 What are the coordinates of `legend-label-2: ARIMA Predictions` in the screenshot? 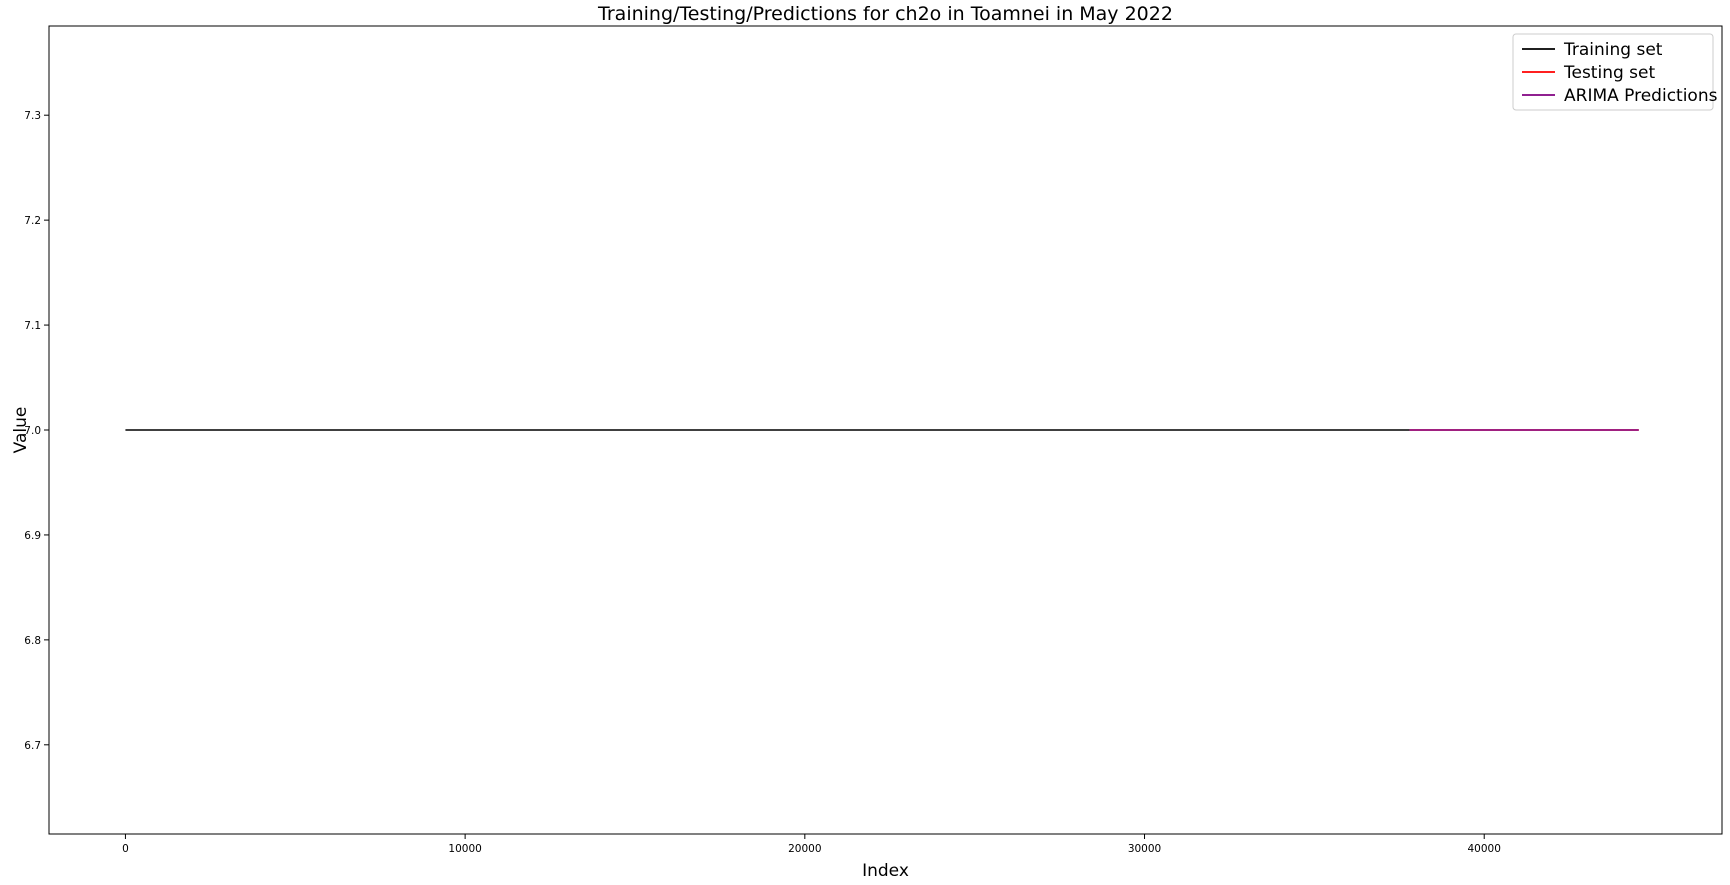 It's located at (1641, 96).